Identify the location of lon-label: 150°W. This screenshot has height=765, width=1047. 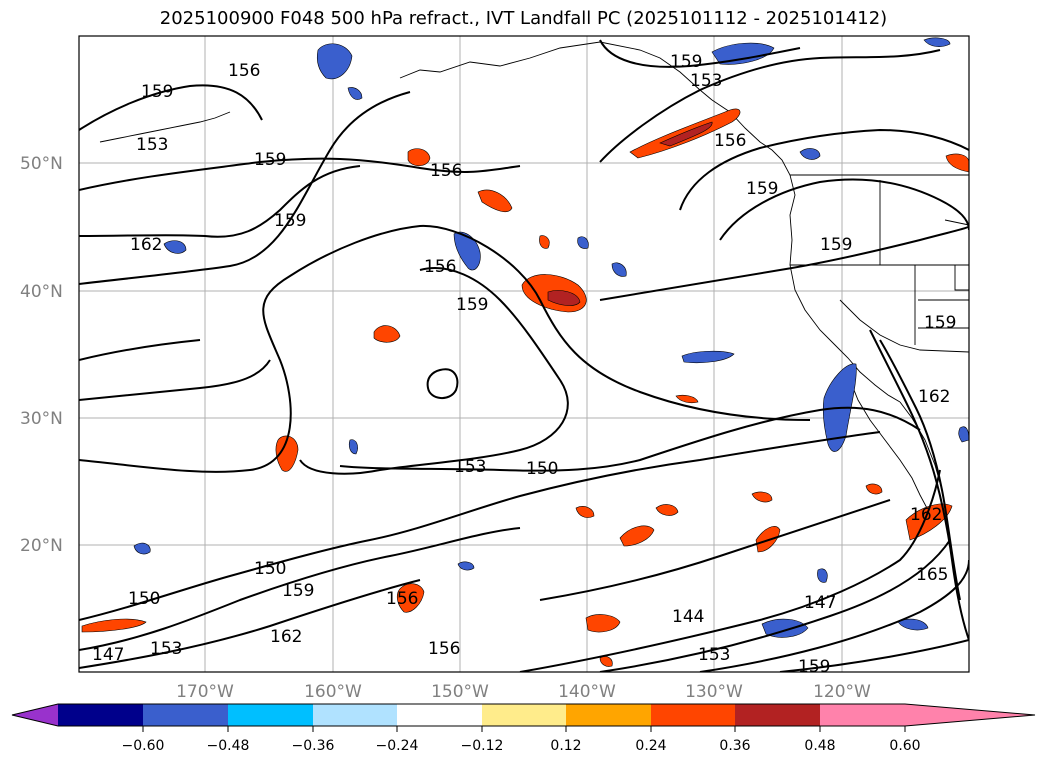
(460, 692).